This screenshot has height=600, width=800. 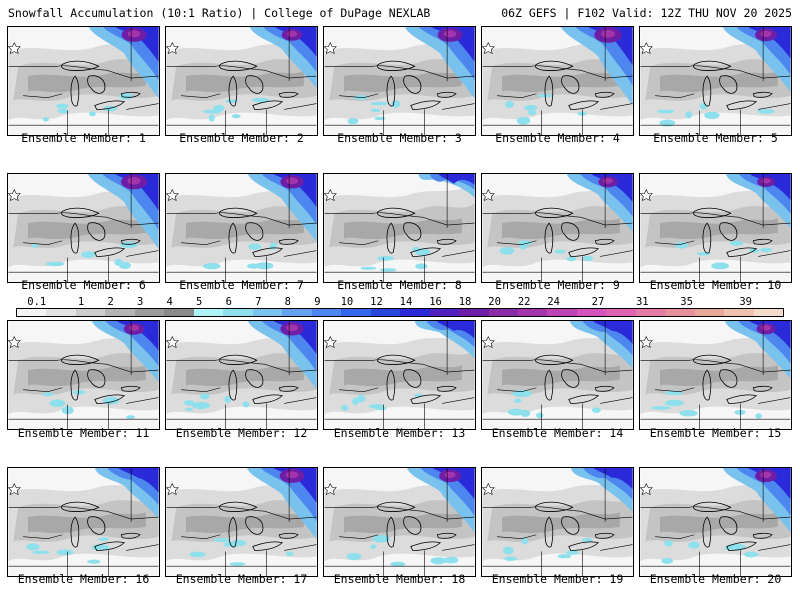 What do you see at coordinates (169, 302) in the screenshot?
I see `colorbar-label: 4` at bounding box center [169, 302].